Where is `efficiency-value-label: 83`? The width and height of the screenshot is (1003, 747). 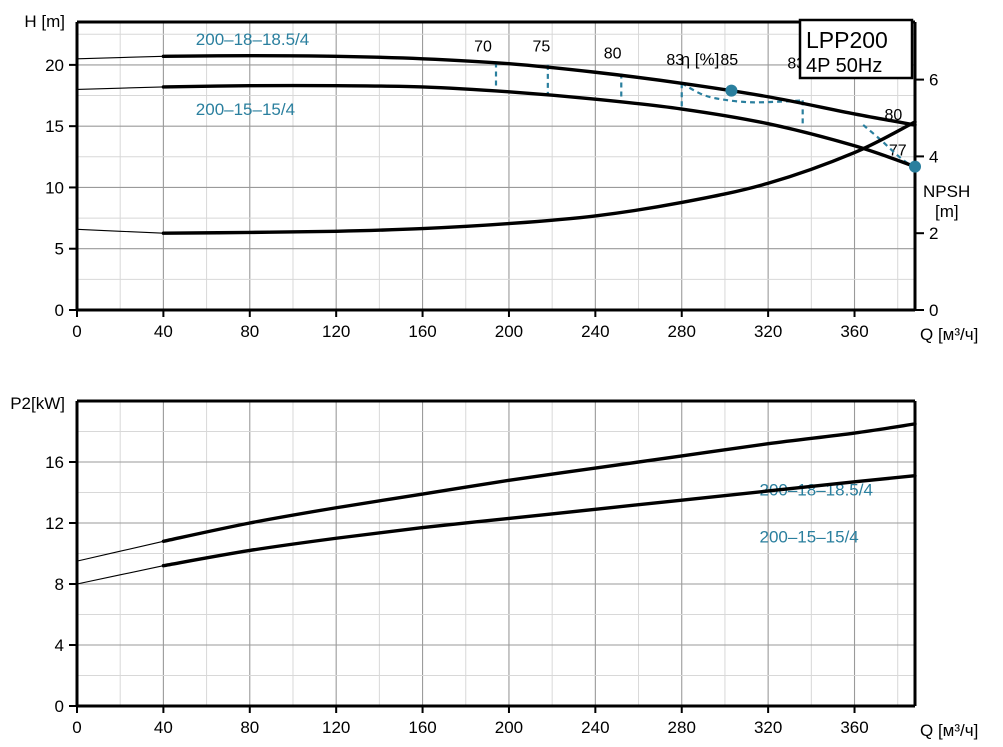 efficiency-value-label: 83 is located at coordinates (675, 60).